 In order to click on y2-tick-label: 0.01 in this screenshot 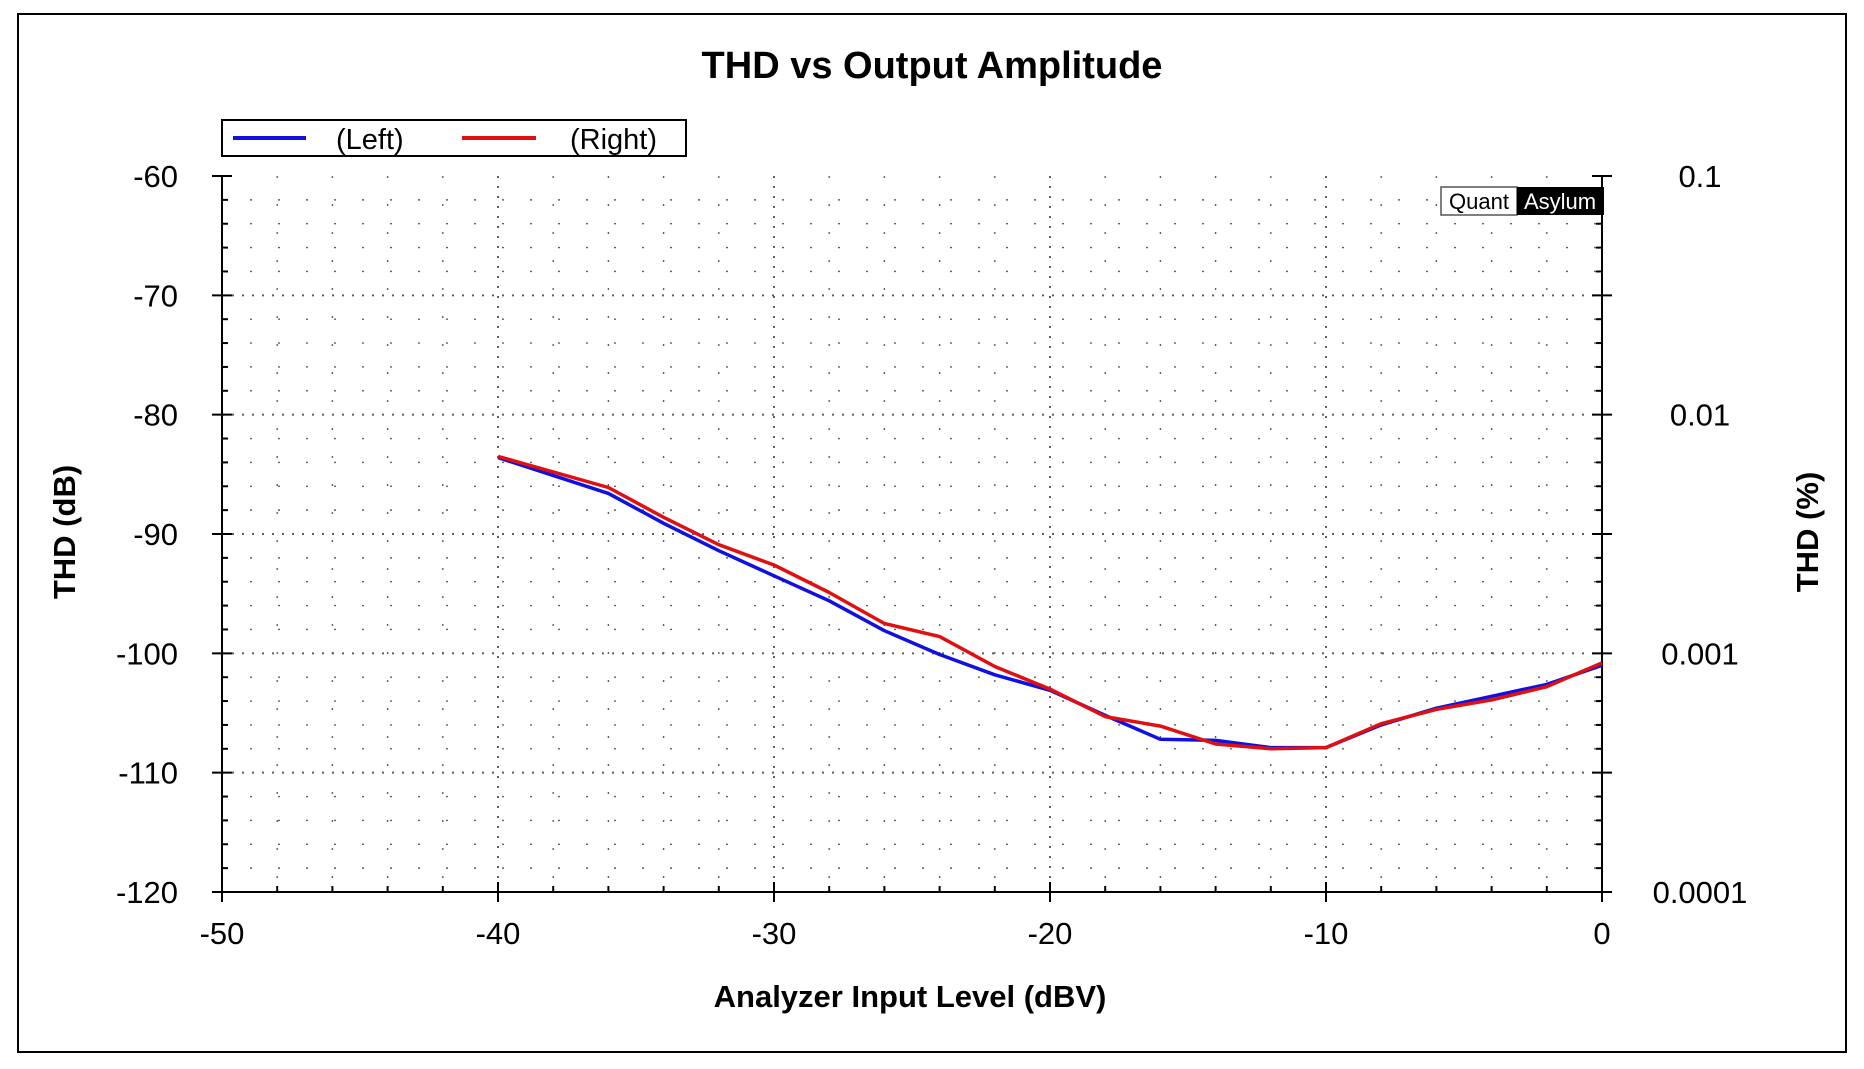, I will do `click(1700, 415)`.